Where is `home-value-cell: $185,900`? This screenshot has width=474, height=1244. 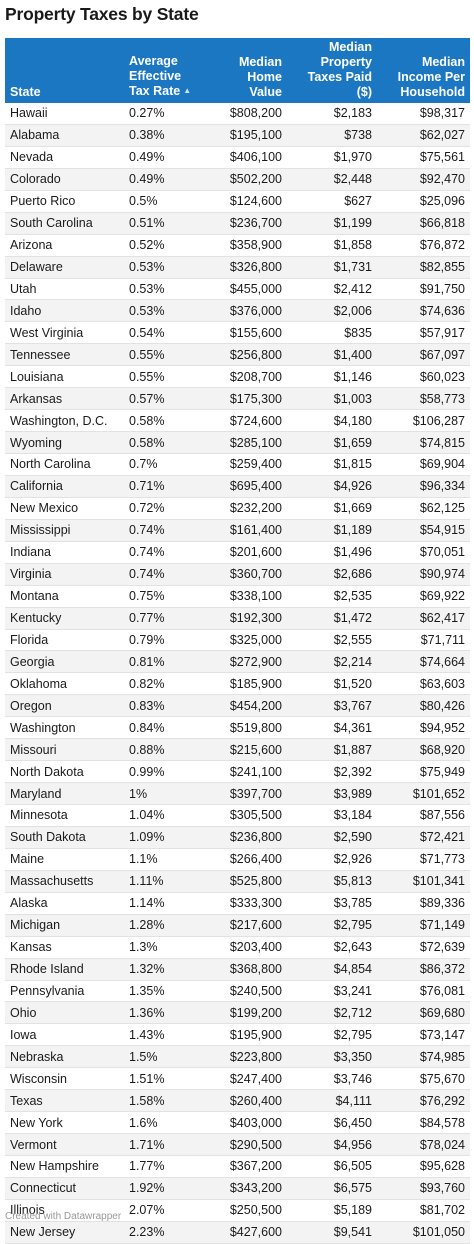
home-value-cell: $185,900 is located at coordinates (247, 684).